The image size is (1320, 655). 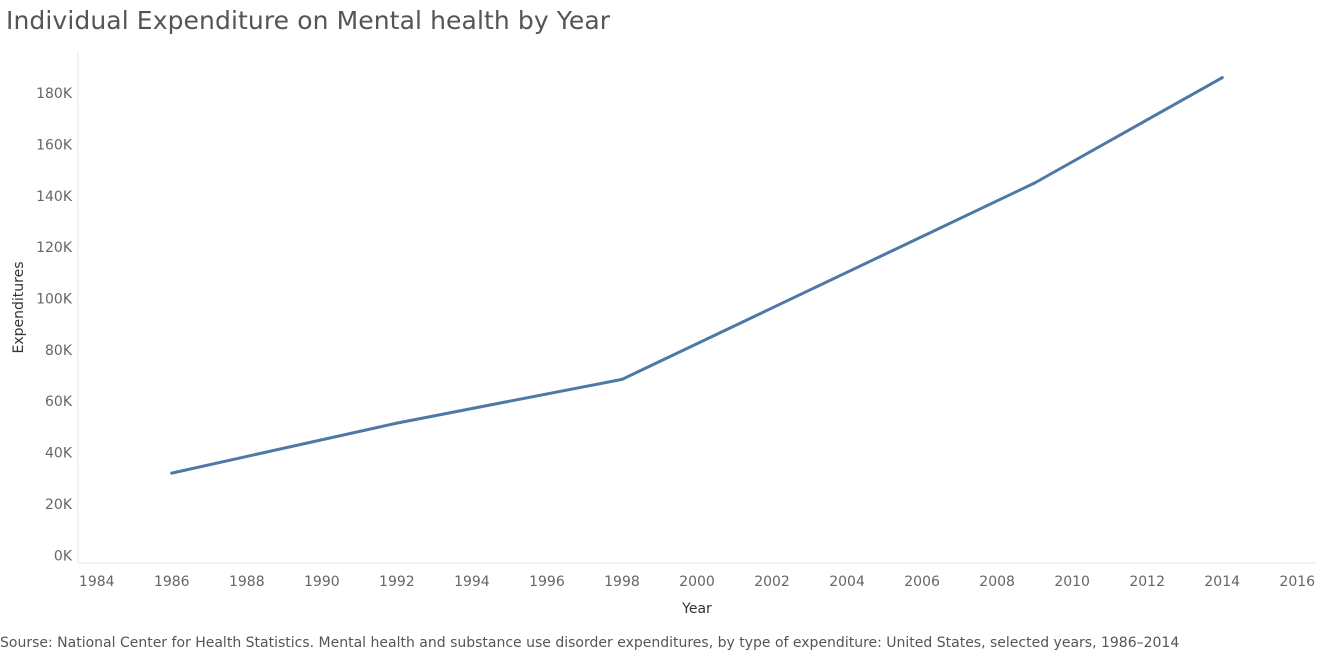 I want to click on x-tick-label: 1998, so click(x=622, y=582).